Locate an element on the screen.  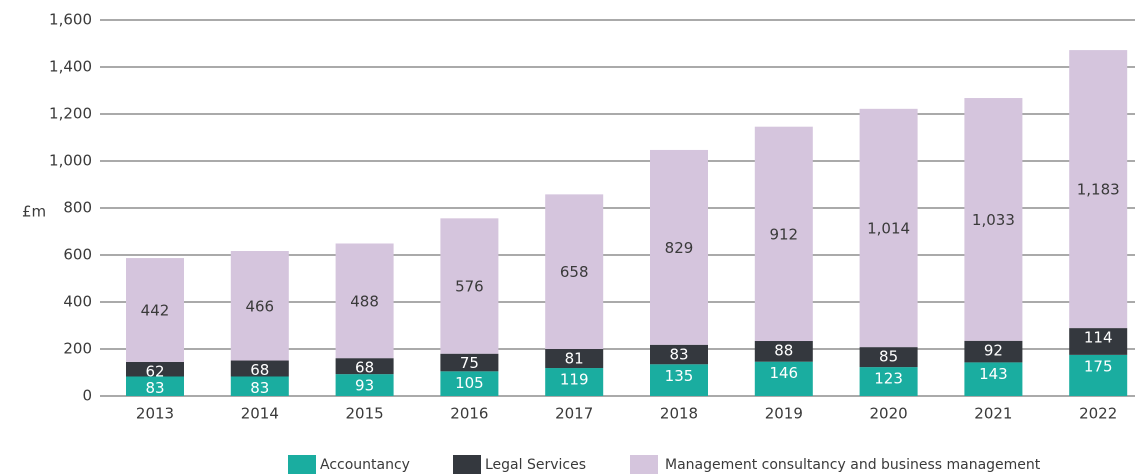
y-tick-label: 1,200 is located at coordinates (70, 114).